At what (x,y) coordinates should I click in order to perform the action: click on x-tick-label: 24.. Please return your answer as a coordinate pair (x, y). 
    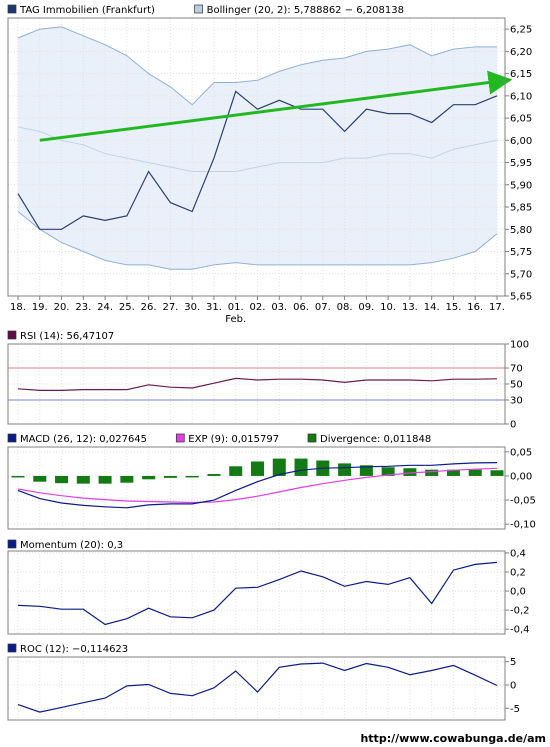
    Looking at the image, I should click on (105, 307).